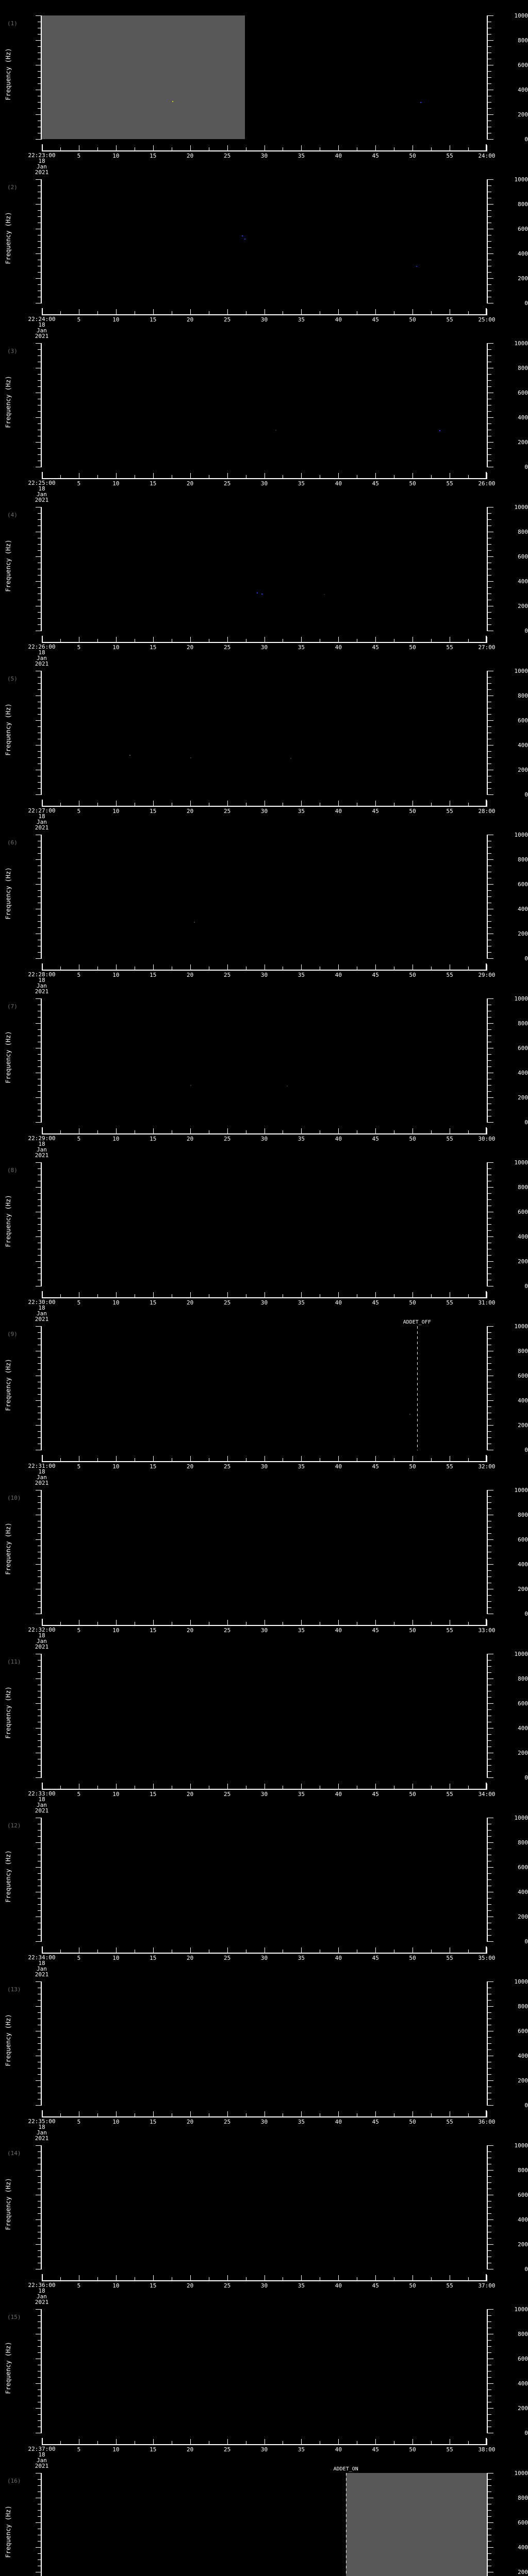 This screenshot has height=2576, width=528. I want to click on x-axis-tick-label: 35, so click(301, 647).